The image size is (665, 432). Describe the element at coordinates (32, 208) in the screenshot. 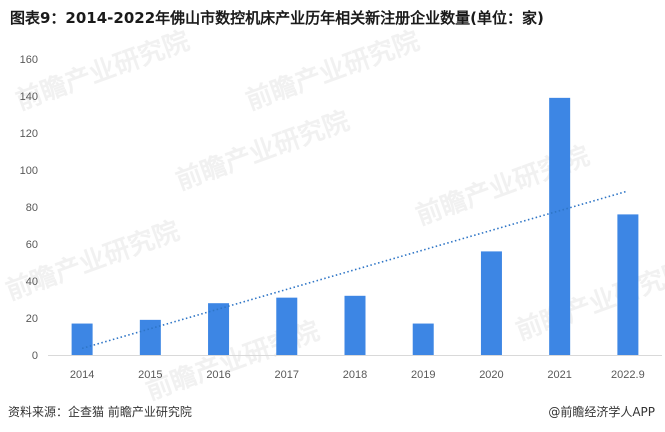

I see `y-tick-label: 80` at that location.